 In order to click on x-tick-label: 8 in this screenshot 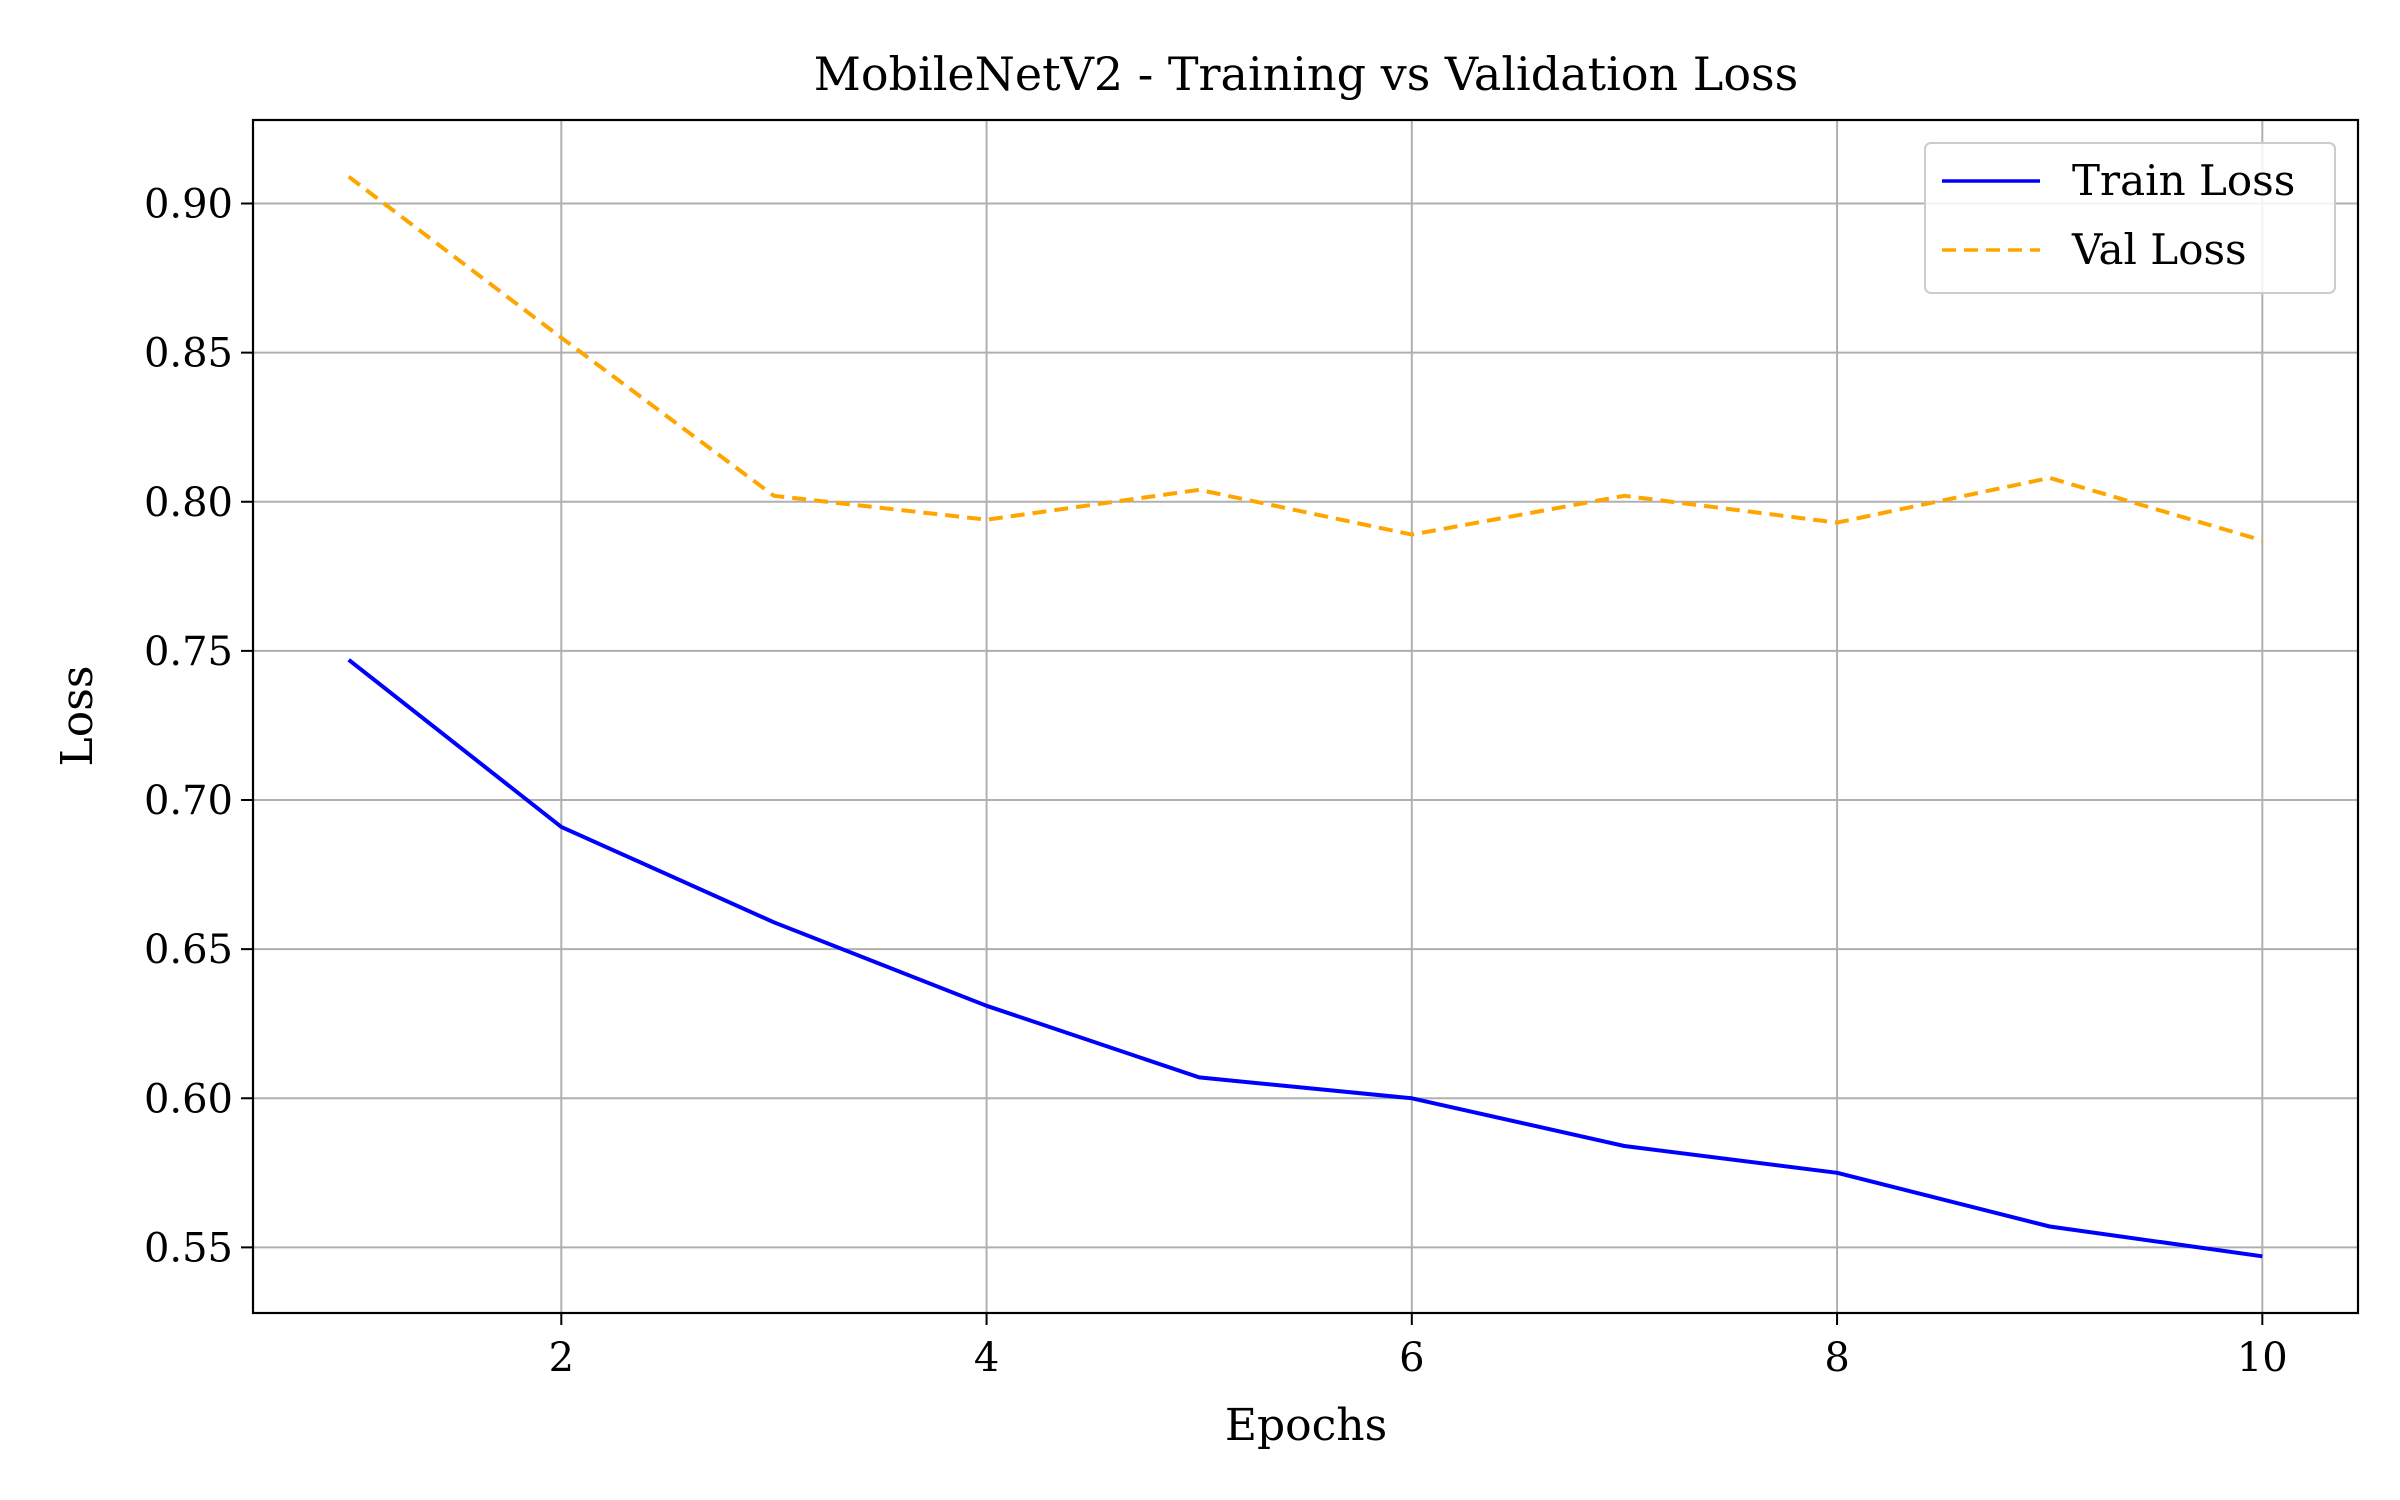, I will do `click(1836, 1358)`.